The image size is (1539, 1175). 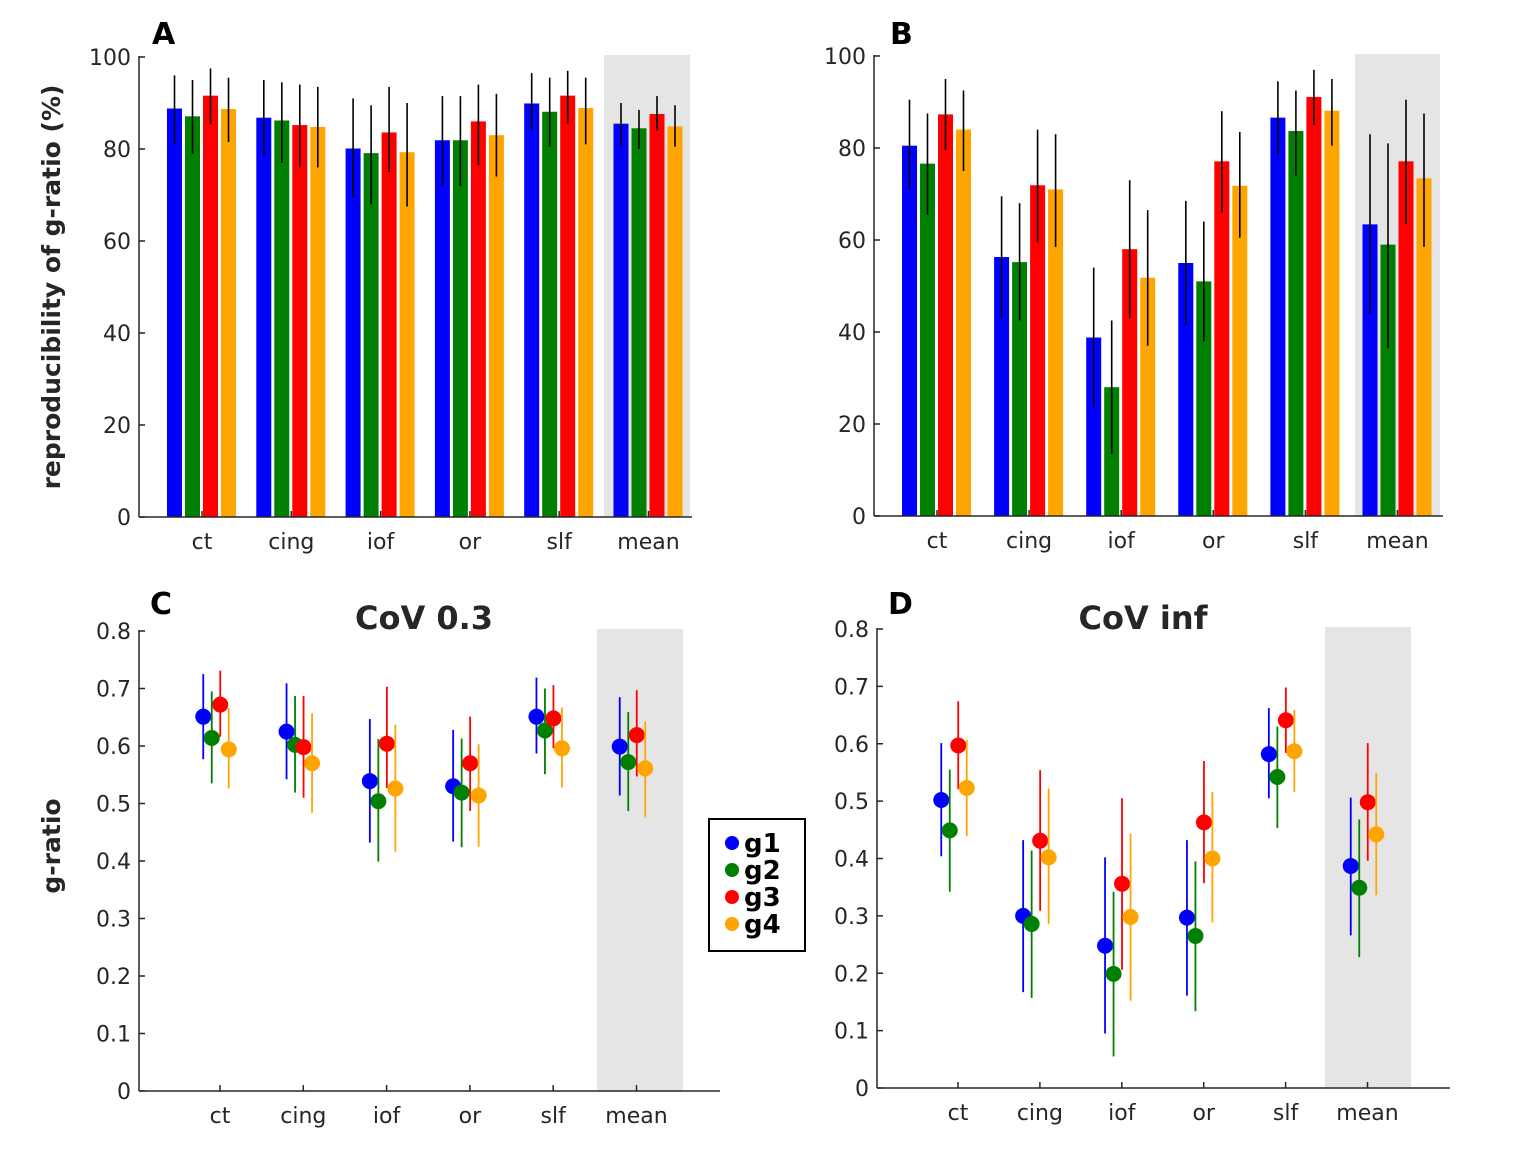 What do you see at coordinates (927, 339) in the screenshot?
I see `bar-g2-ct` at bounding box center [927, 339].